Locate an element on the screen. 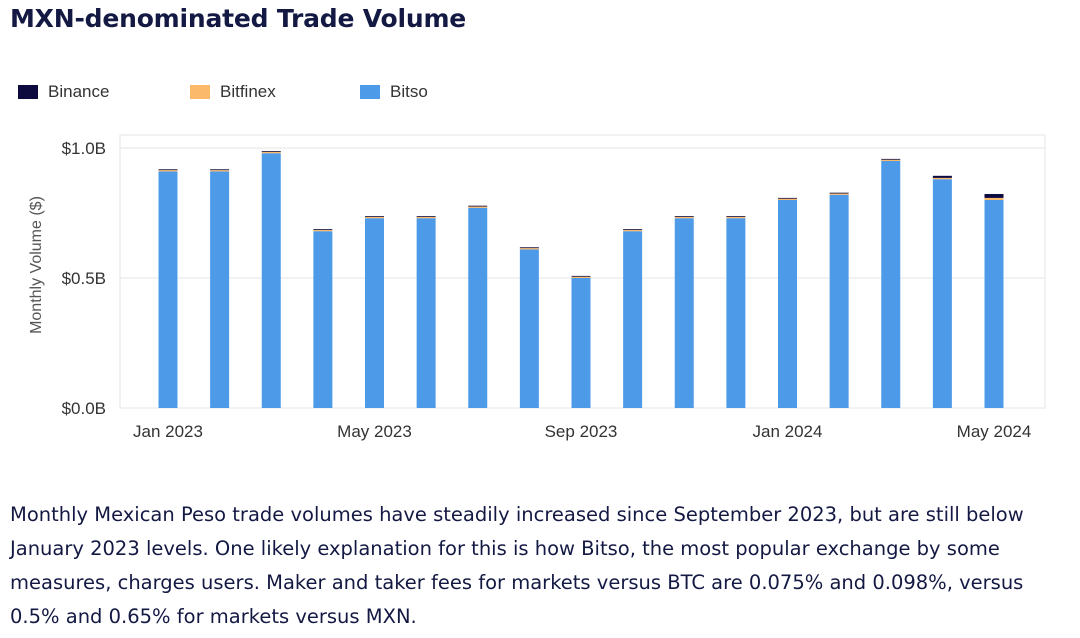  x-tick-label: Jan 2023 is located at coordinates (168, 431).